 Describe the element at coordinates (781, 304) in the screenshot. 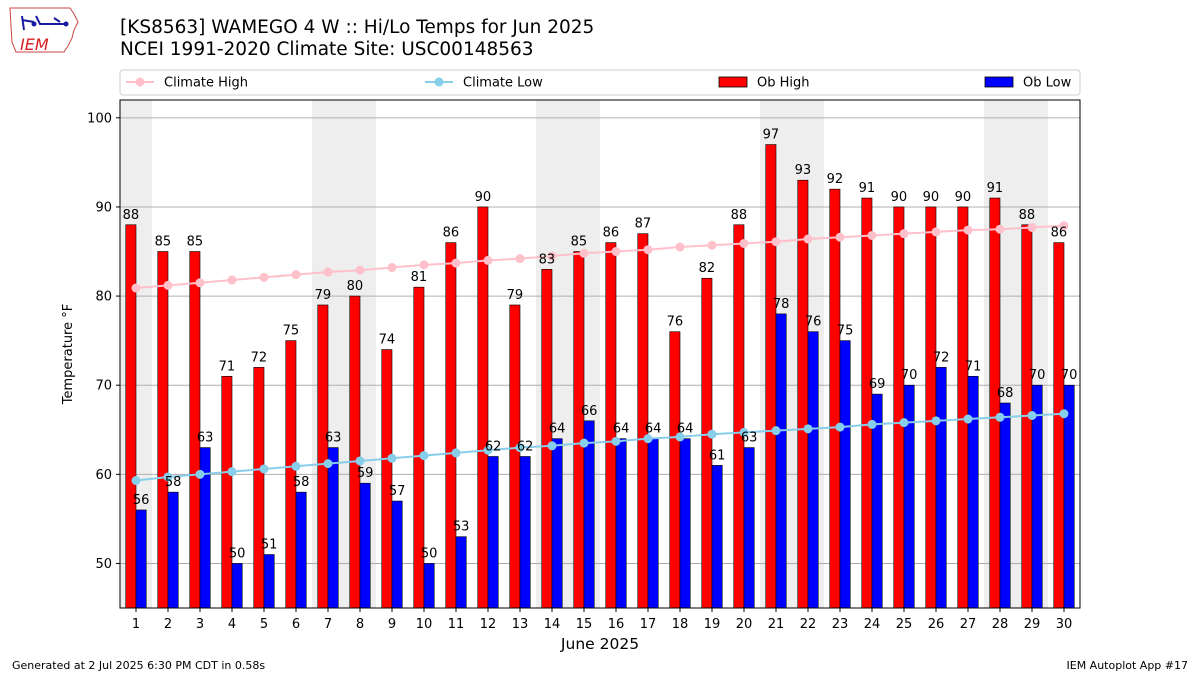

I see `ob-low-label-21: 78` at that location.